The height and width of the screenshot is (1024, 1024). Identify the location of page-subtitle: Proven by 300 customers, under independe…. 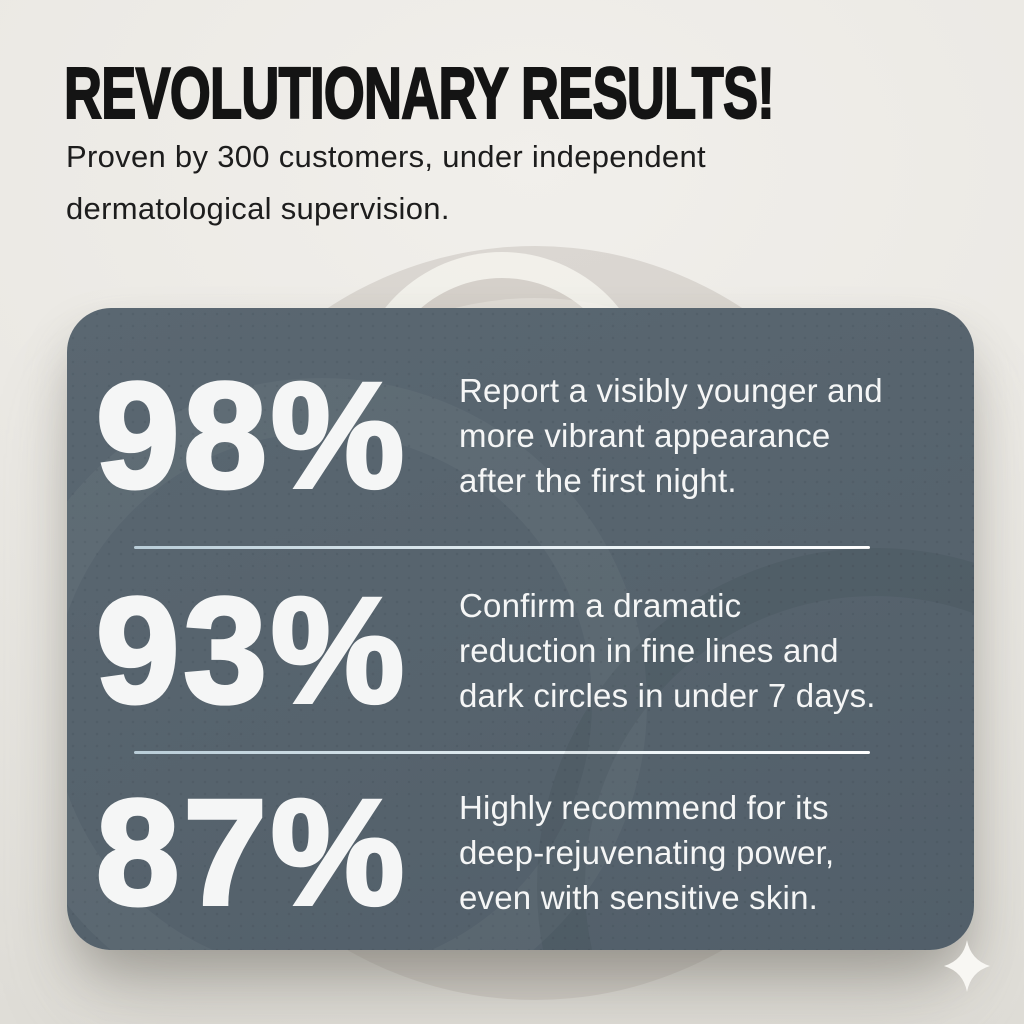
(386, 182).